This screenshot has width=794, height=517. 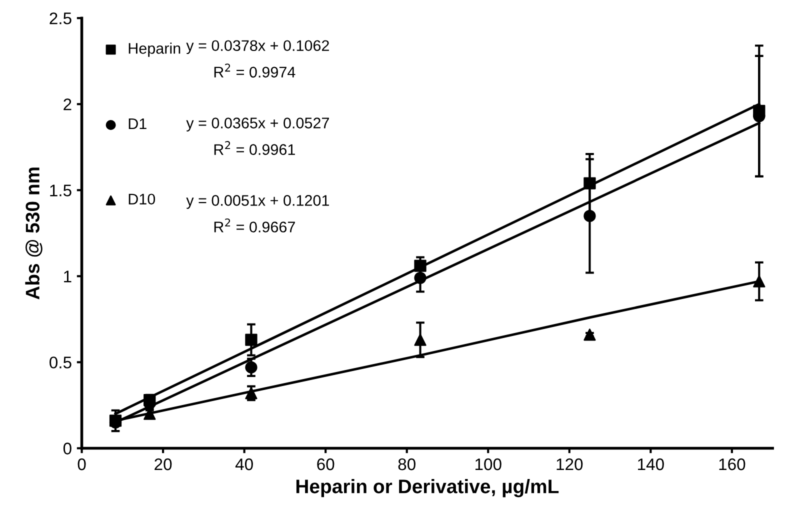 What do you see at coordinates (255, 71) in the screenshot?
I see `annotation: R$^{2}$ = 0.9974` at bounding box center [255, 71].